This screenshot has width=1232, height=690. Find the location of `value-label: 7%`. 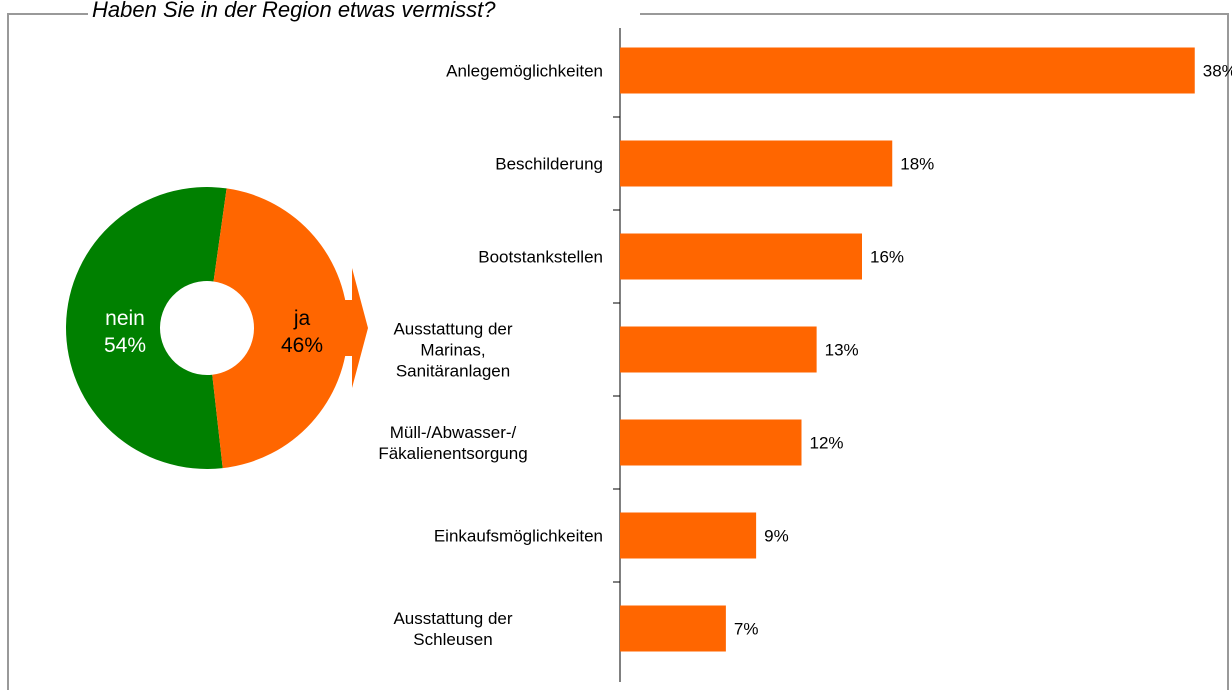

value-label: 7% is located at coordinates (746, 629).